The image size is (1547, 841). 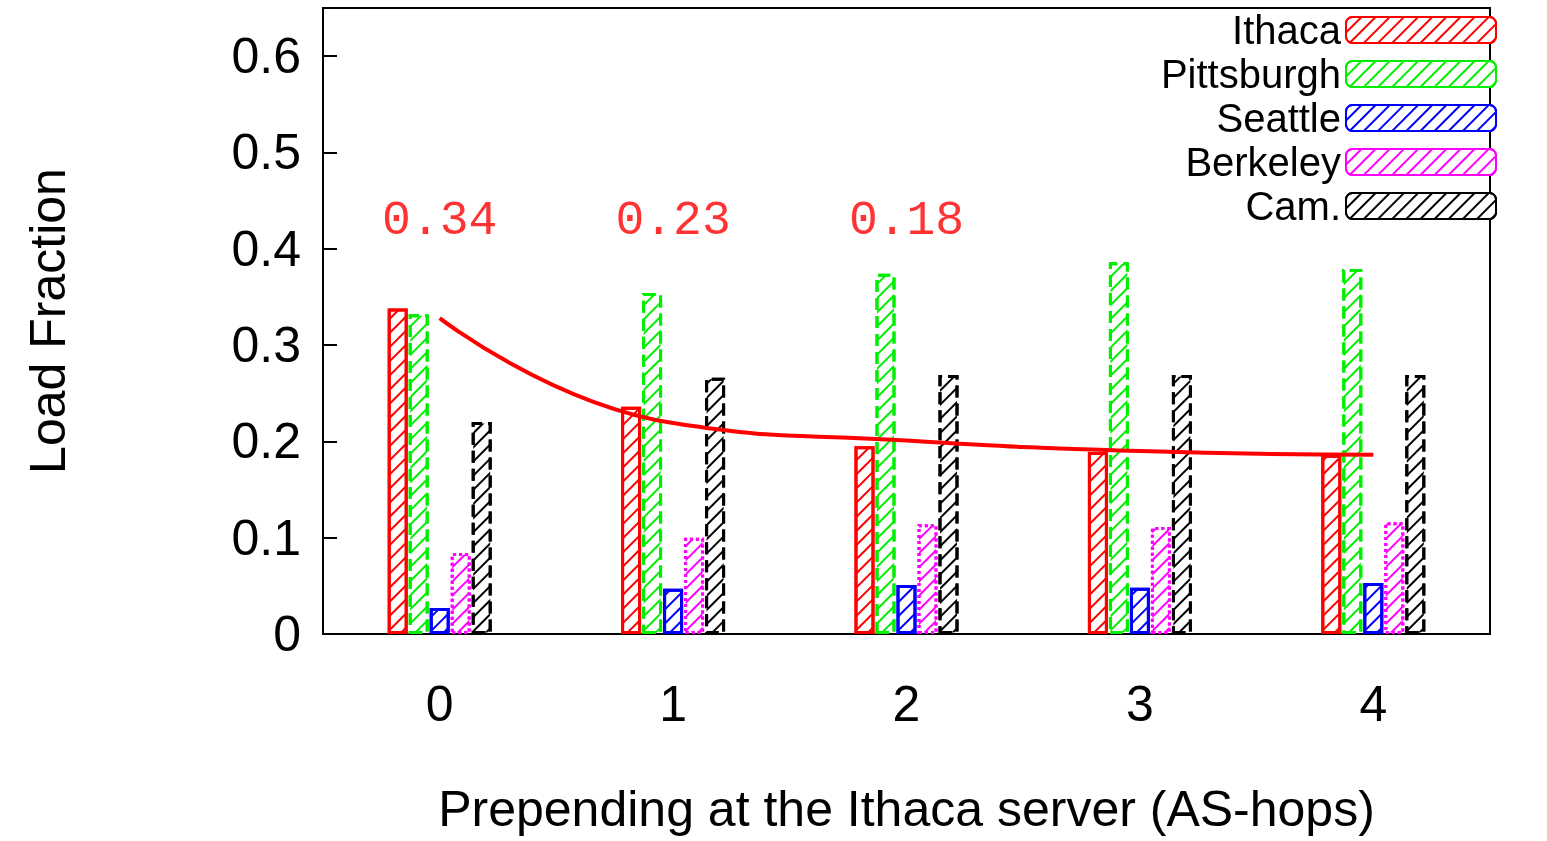 I want to click on legend-label: Pittsburgh, so click(x=1250, y=74).